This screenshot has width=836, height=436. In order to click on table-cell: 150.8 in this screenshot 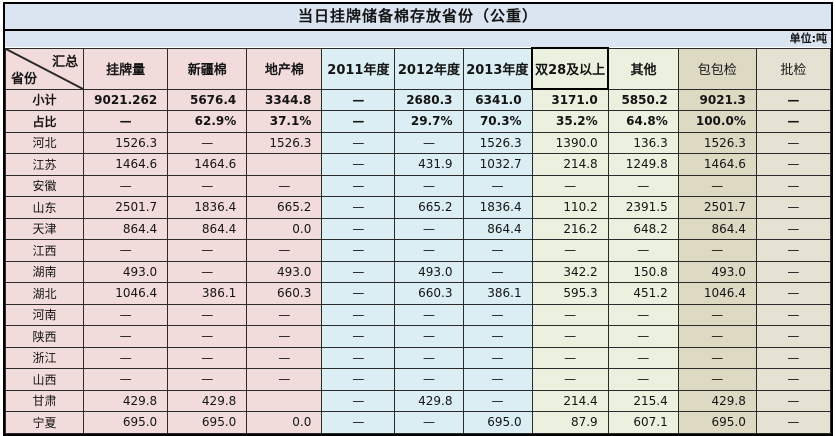, I will do `click(643, 271)`.